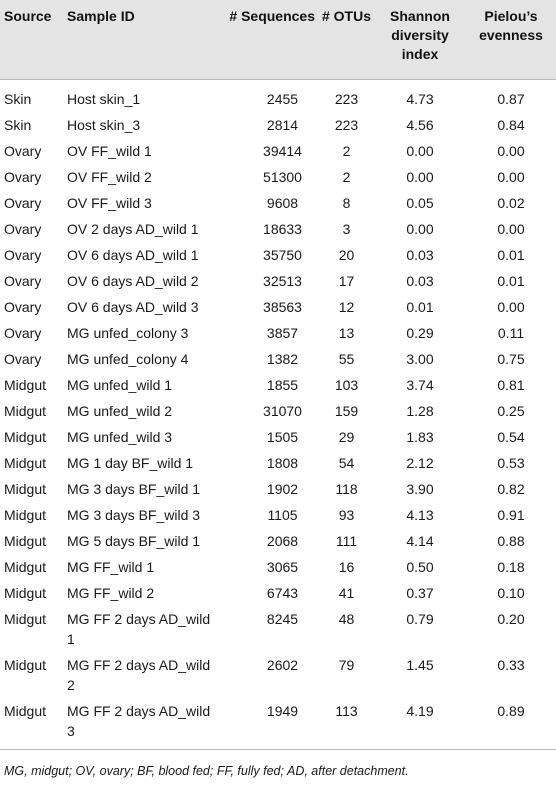 This screenshot has width=556, height=803. Describe the element at coordinates (346, 229) in the screenshot. I see `cell-otus: 3` at that location.